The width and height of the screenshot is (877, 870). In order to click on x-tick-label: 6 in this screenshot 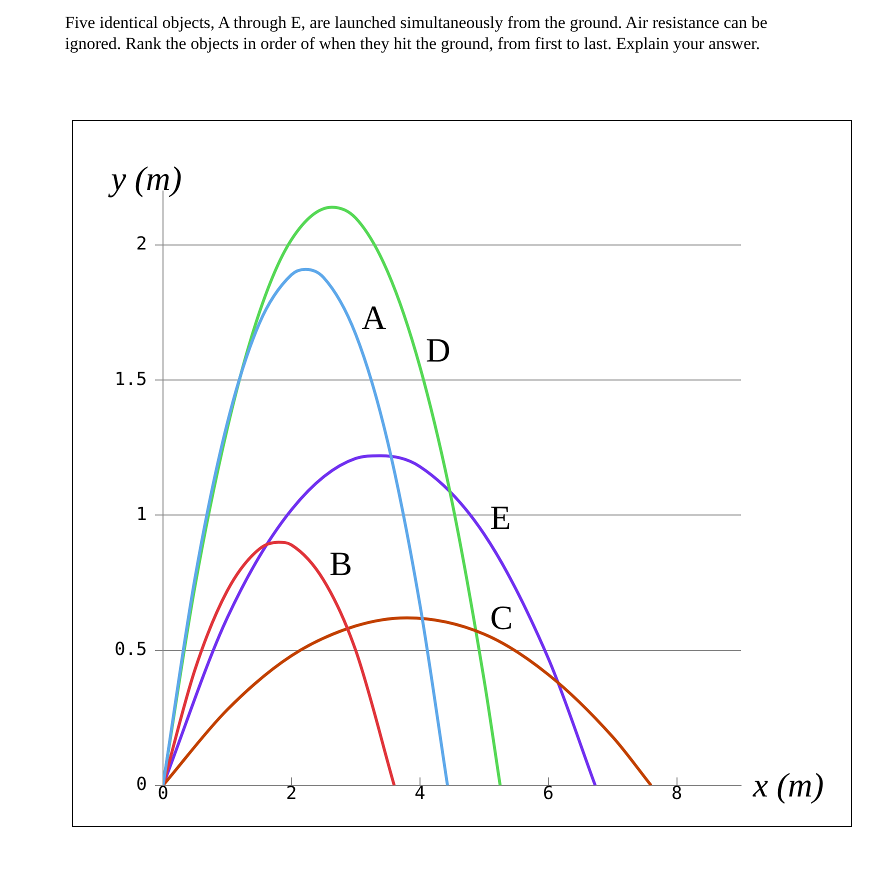, I will do `click(548, 793)`.